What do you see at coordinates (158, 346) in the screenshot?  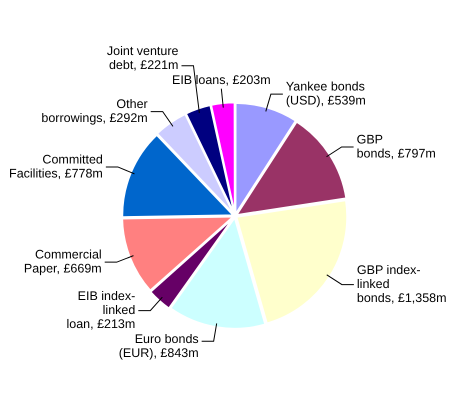 I see `slice-label: Euro bonds (EUR), £843m` at bounding box center [158, 346].